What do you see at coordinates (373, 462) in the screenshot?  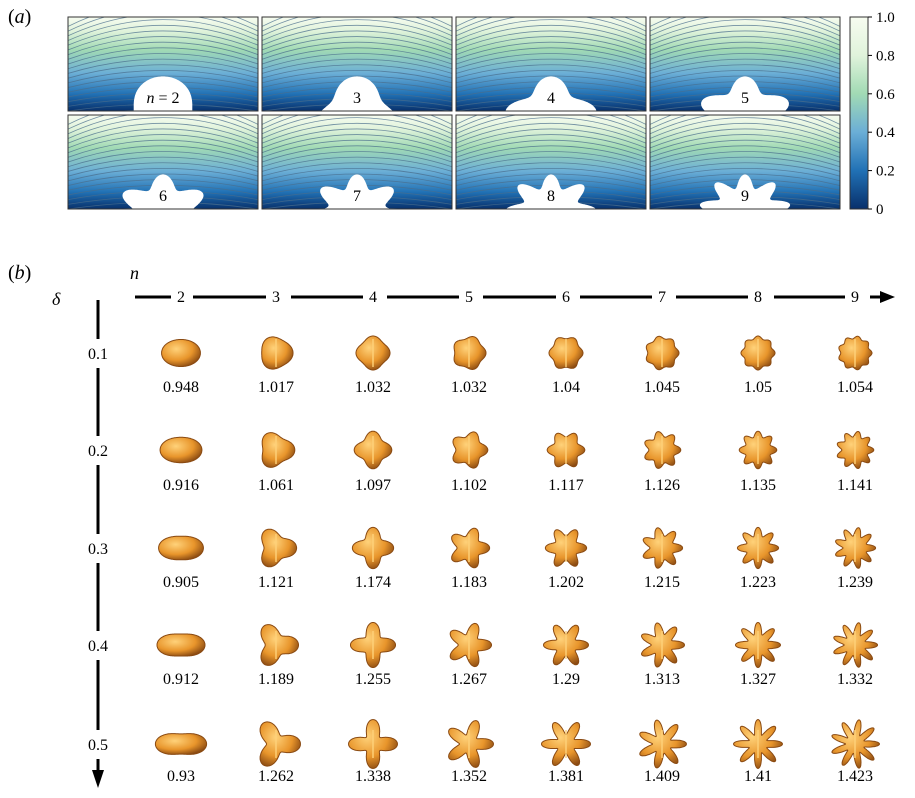 I see `shape-cell: 1.097` at bounding box center [373, 462].